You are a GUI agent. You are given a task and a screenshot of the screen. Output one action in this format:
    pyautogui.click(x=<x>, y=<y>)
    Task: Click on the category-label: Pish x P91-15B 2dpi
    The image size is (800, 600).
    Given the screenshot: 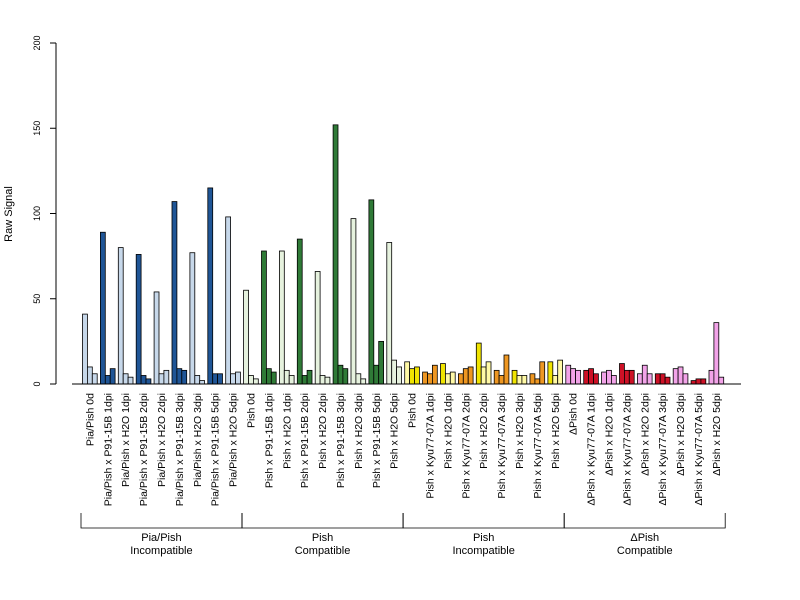 What is the action you would take?
    pyautogui.click(x=305, y=440)
    